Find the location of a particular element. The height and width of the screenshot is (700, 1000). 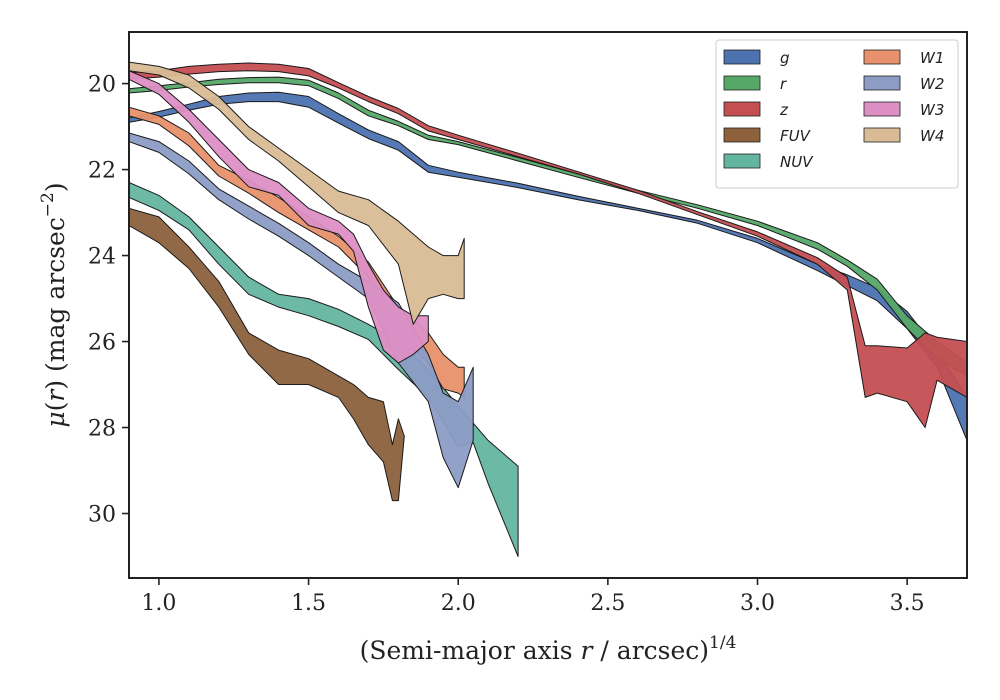

x-axis-title-var: r is located at coordinates (588, 650).